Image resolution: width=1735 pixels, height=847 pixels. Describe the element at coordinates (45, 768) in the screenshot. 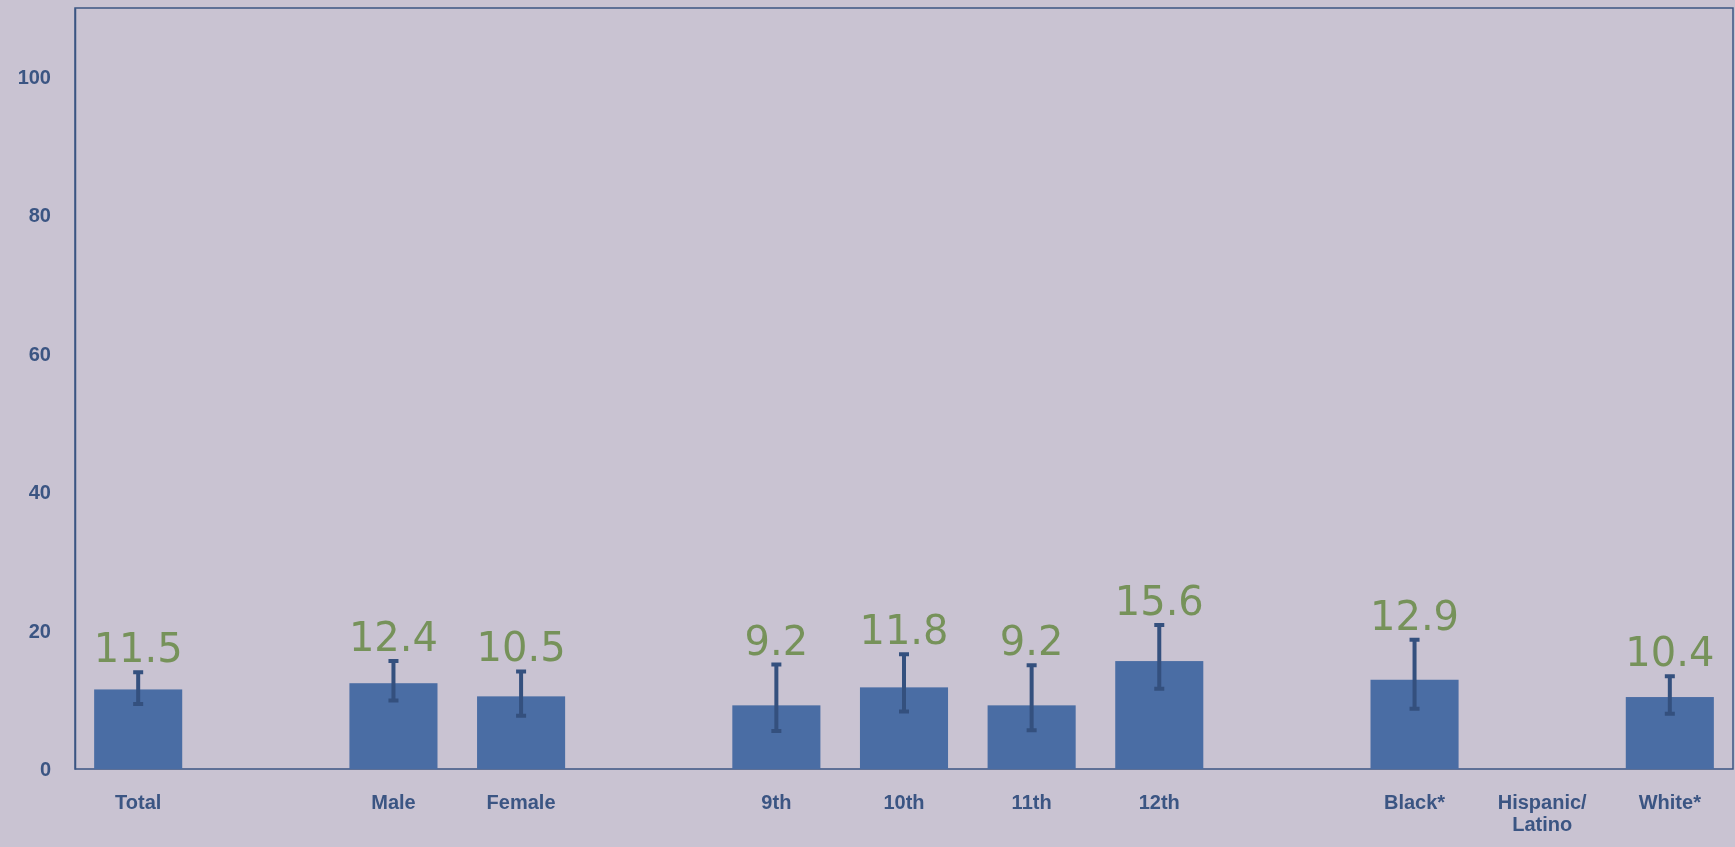

I see `y-tick-label: 0` at that location.